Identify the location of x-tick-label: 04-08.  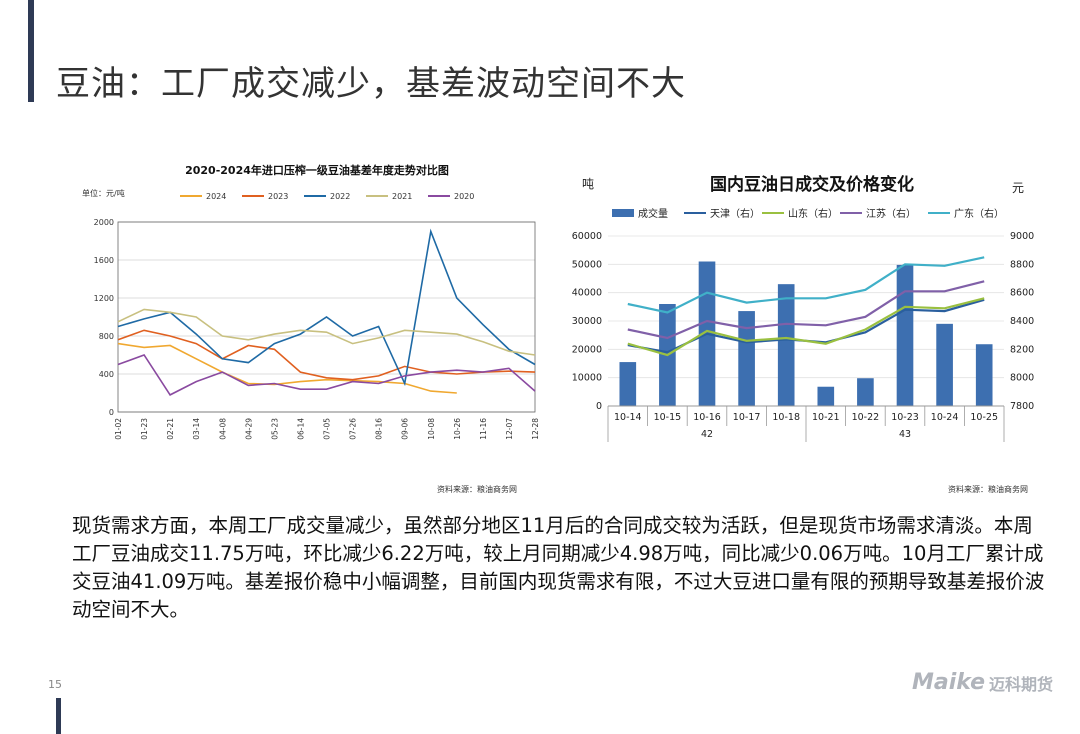
(222, 429).